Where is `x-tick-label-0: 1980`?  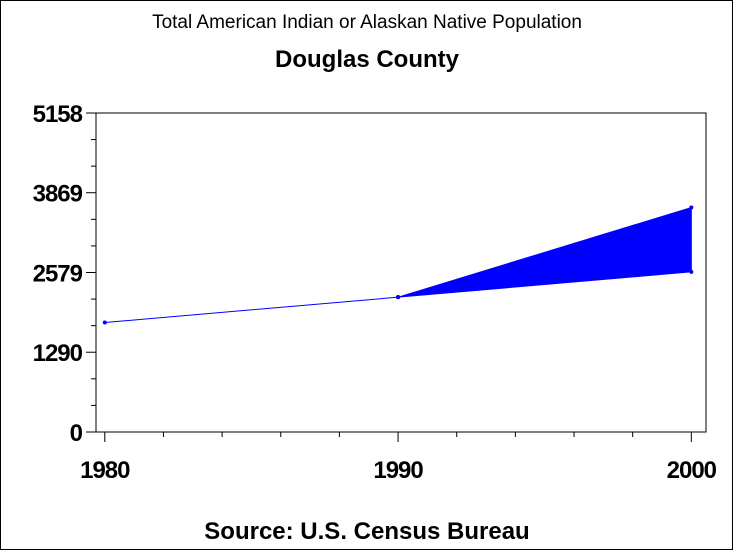 x-tick-label-0: 1980 is located at coordinates (105, 470).